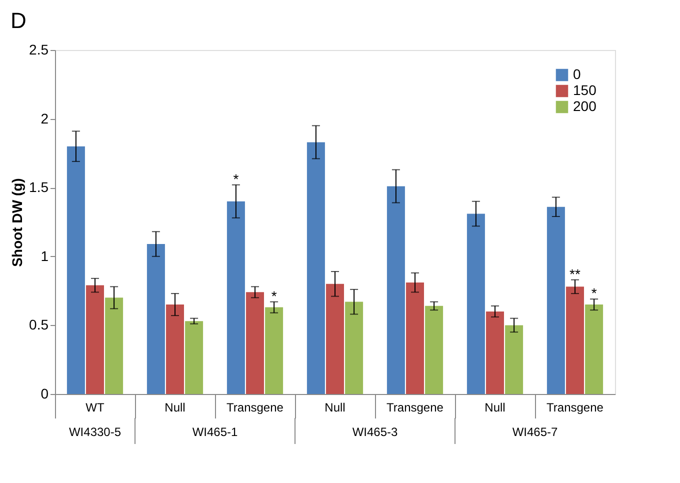  Describe the element at coordinates (44, 118) in the screenshot. I see `y-tick-label: 2` at that location.